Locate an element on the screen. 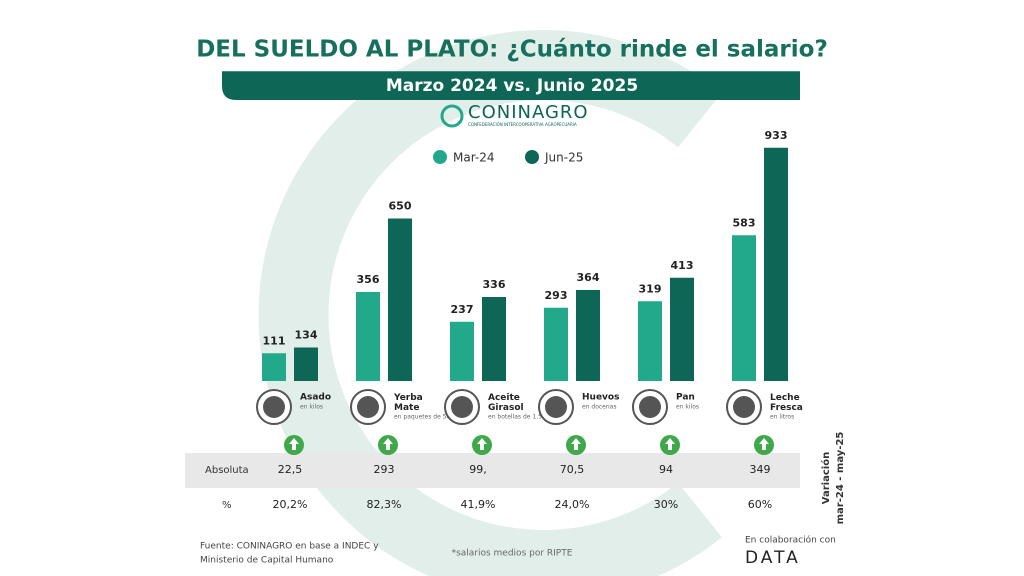  category-label: Asado is located at coordinates (315, 398).